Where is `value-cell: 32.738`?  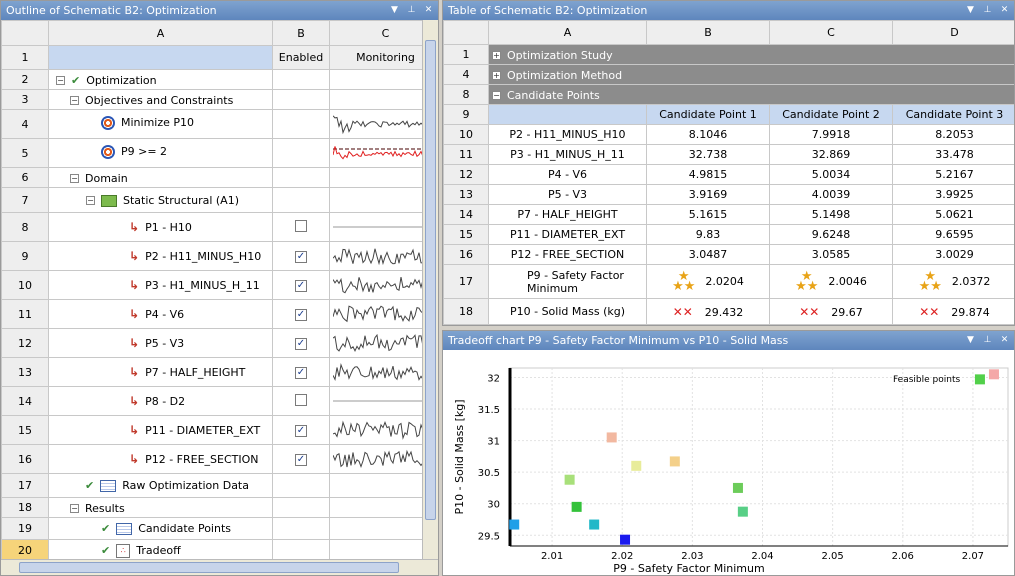
value-cell: 32.738 is located at coordinates (708, 154).